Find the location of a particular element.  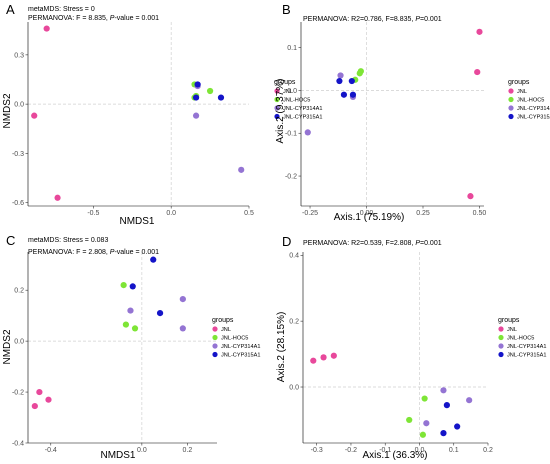

x-tick-label: -0.4 is located at coordinates (51, 450).